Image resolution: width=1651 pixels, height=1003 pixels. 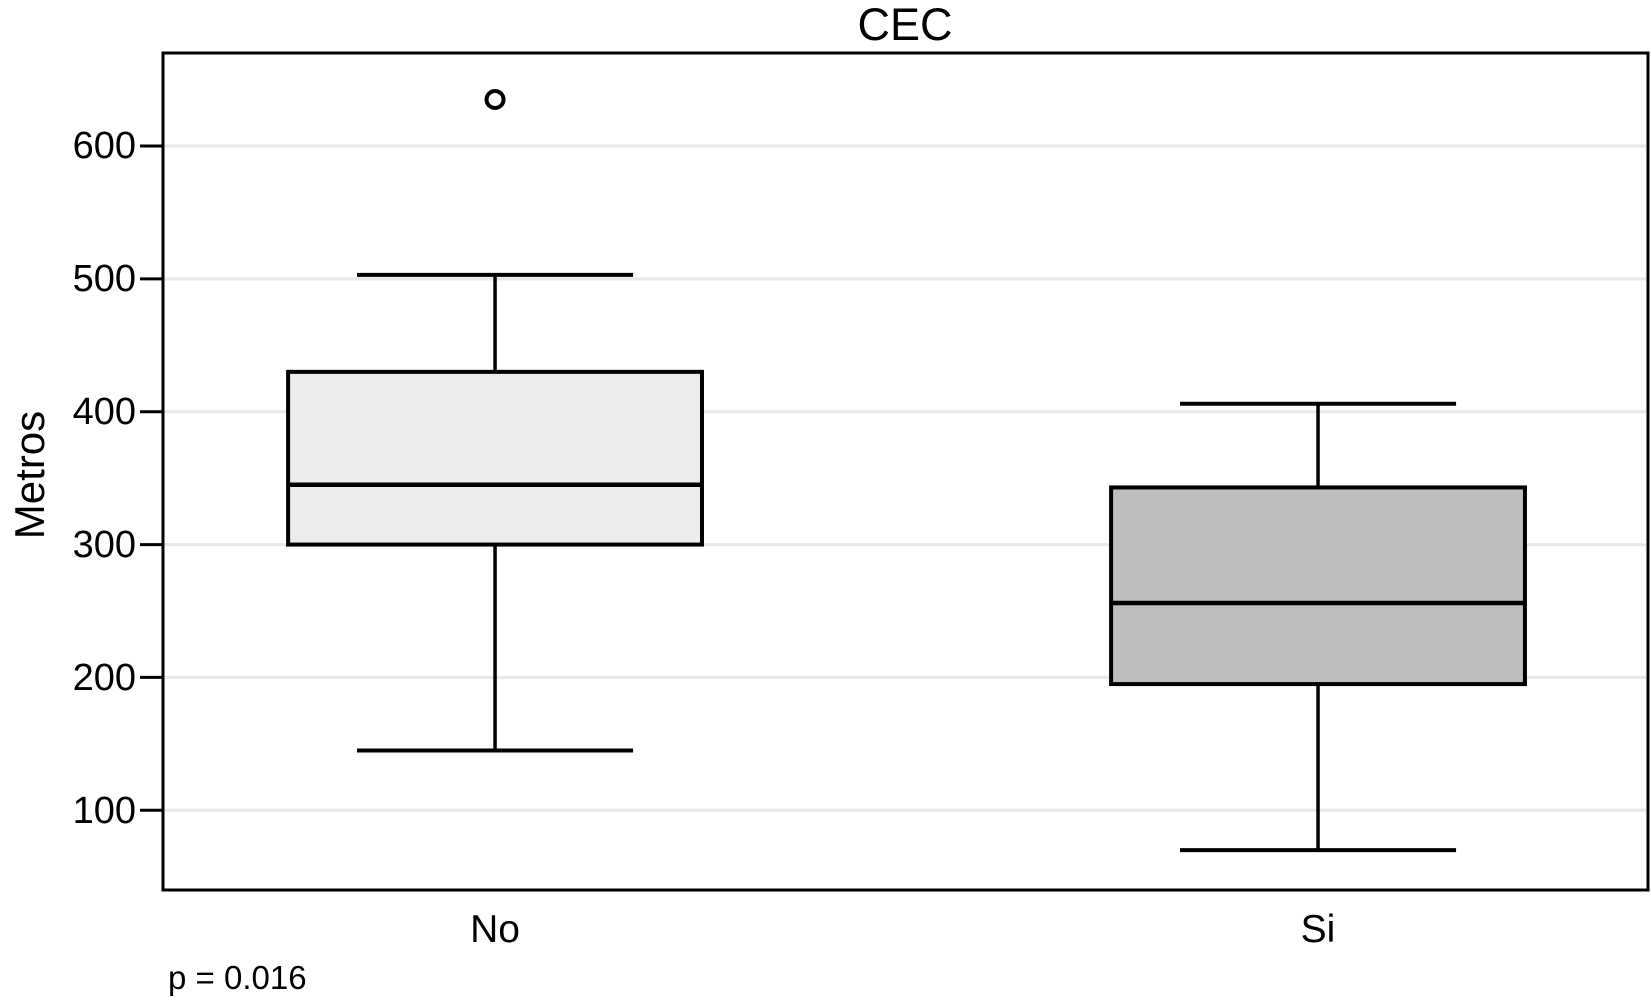 I want to click on y-tick-label-400: 400, so click(x=104, y=412).